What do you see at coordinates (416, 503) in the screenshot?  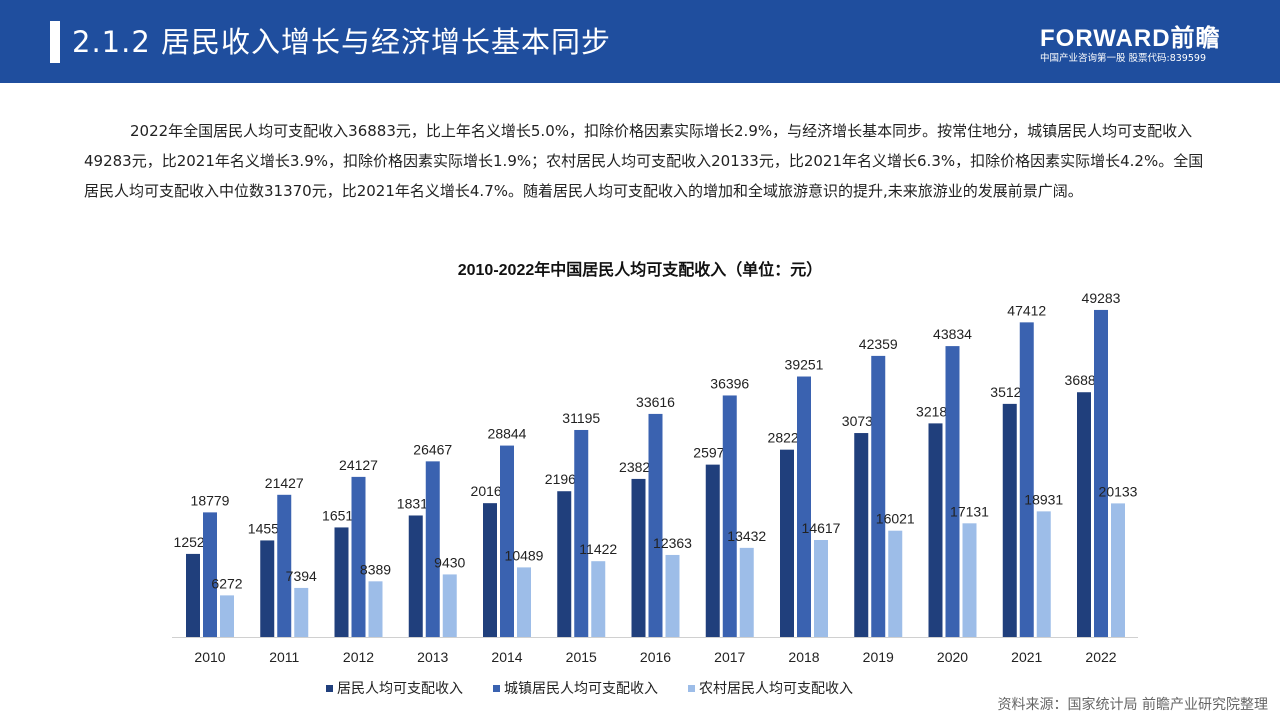 I see `data-label: 18311` at bounding box center [416, 503].